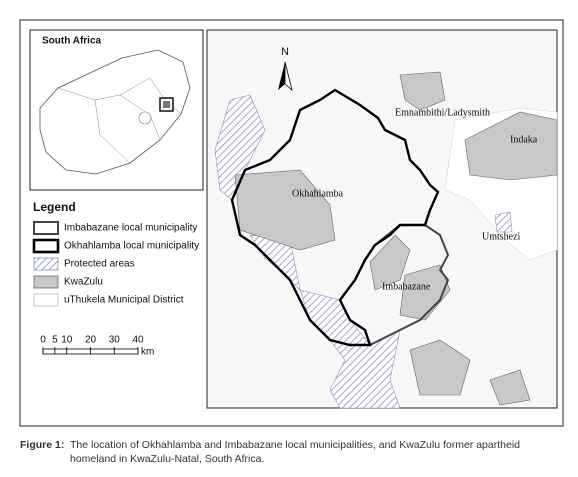  Describe the element at coordinates (147, 352) in the screenshot. I see `scale-unit: km` at that location.